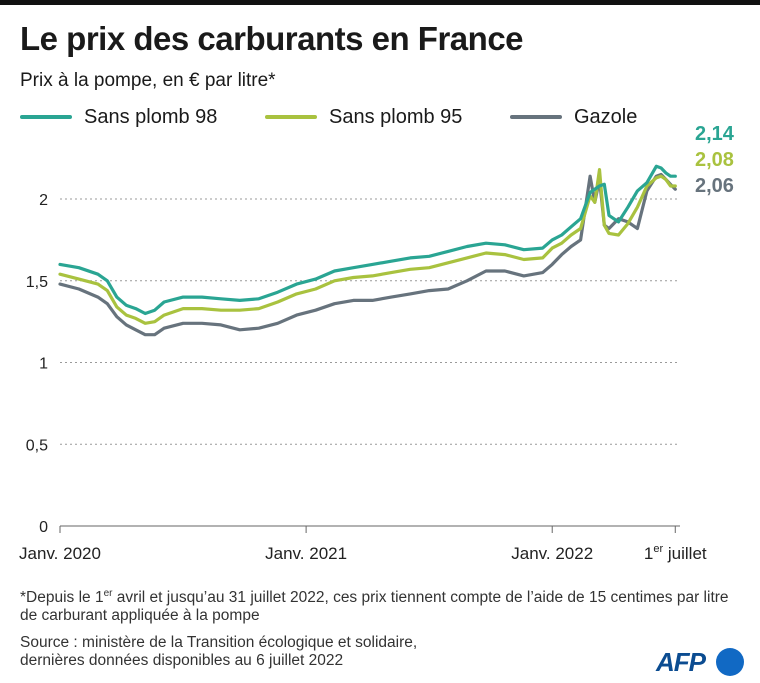 The width and height of the screenshot is (760, 683). What do you see at coordinates (715, 134) in the screenshot?
I see `end-value-label-sans-plomb-98: 2,14` at bounding box center [715, 134].